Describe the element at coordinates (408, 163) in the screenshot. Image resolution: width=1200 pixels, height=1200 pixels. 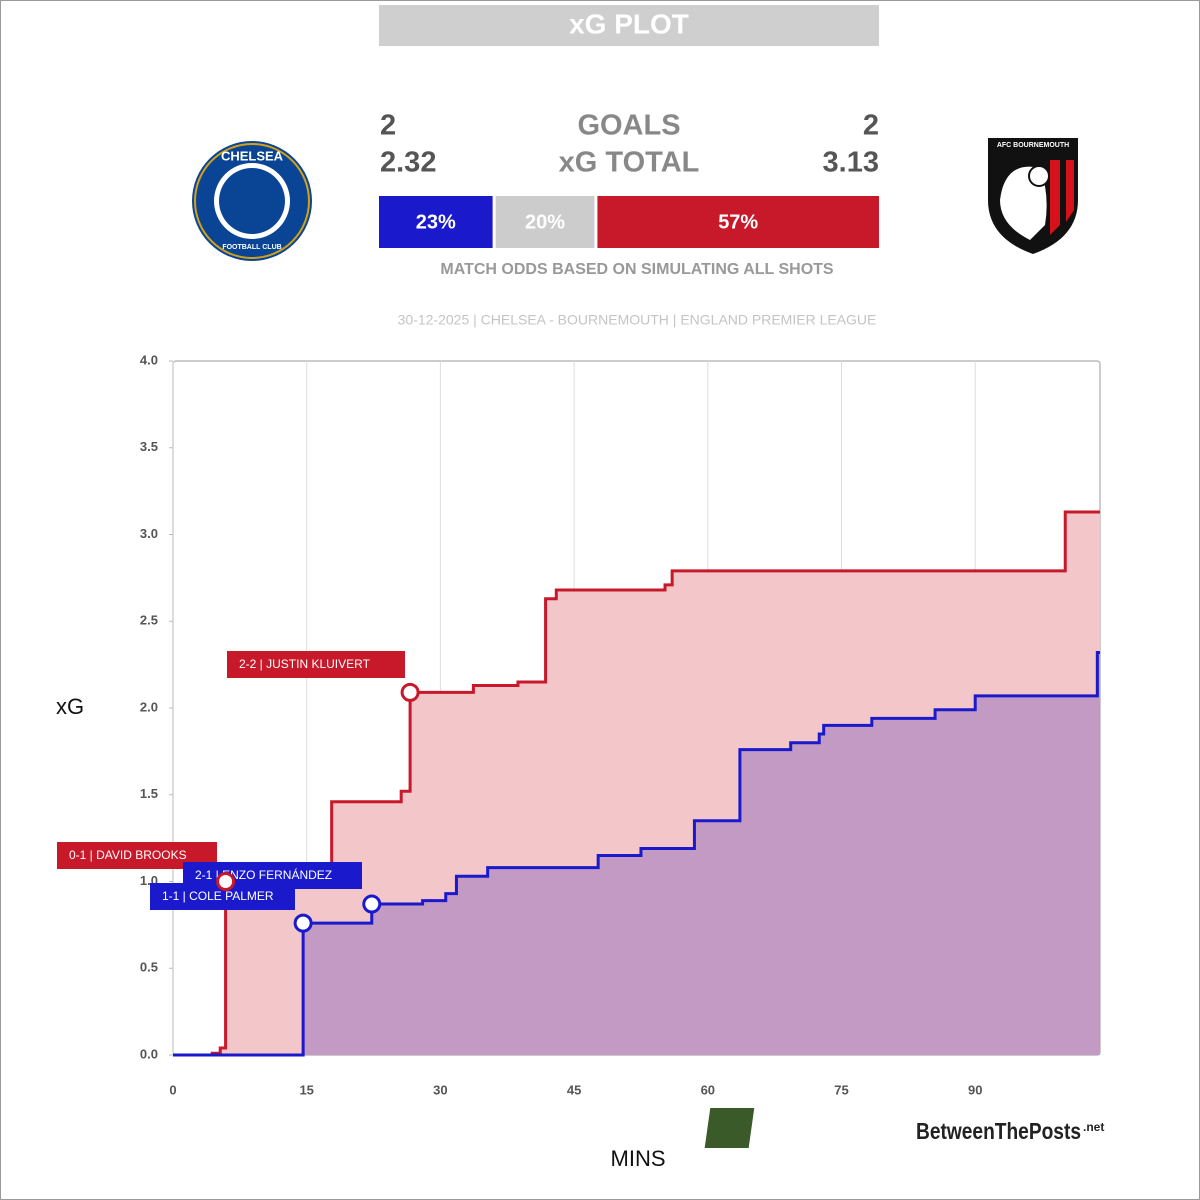
I see `home-xg: 2.32` at that location.